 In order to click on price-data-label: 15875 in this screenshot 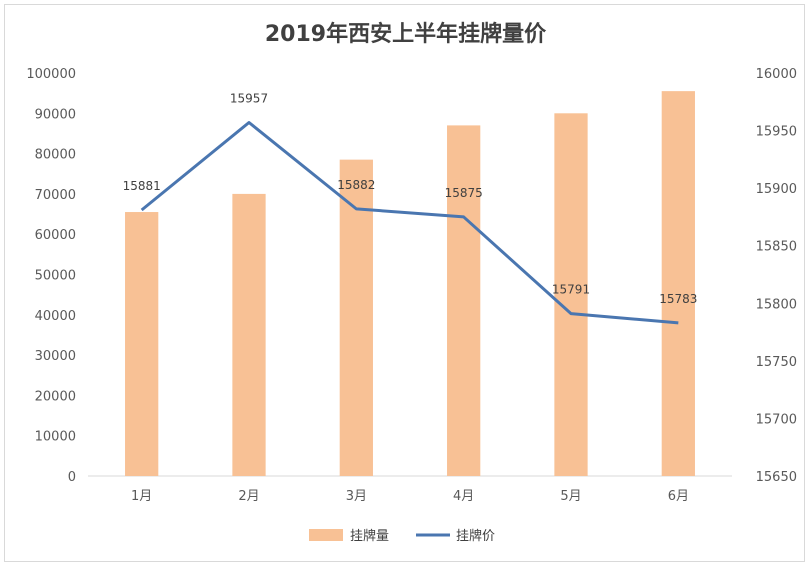, I will do `click(464, 193)`.